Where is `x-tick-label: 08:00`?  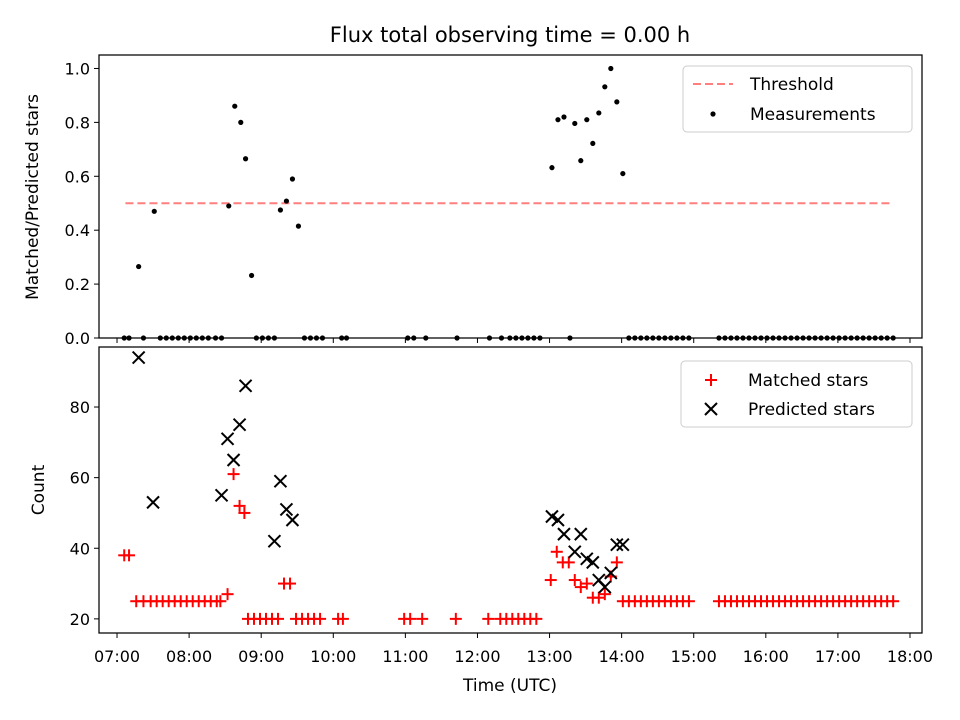 x-tick-label: 08:00 is located at coordinates (189, 656).